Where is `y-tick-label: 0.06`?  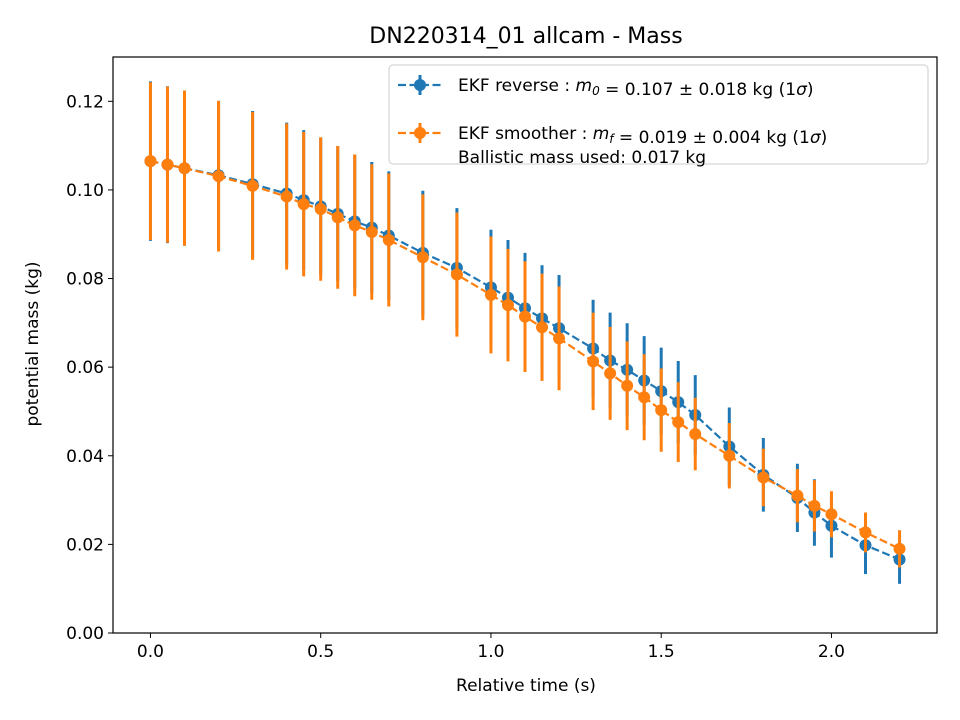
y-tick-label: 0.06 is located at coordinates (85, 368).